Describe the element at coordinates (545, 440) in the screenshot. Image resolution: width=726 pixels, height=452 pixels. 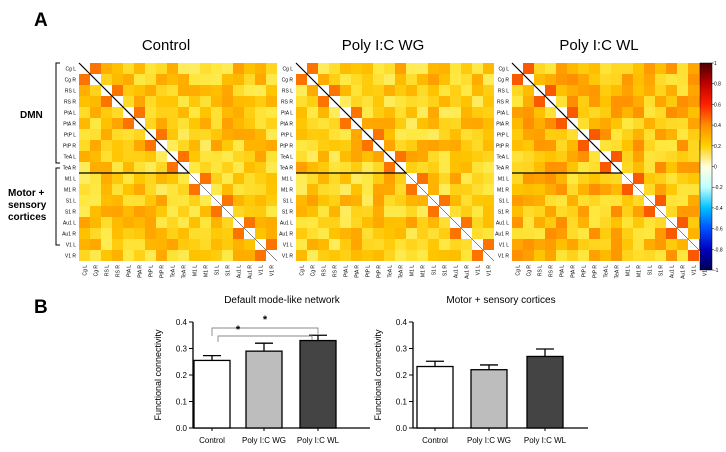
I see `x-tick-label: Poly I:C WL` at that location.